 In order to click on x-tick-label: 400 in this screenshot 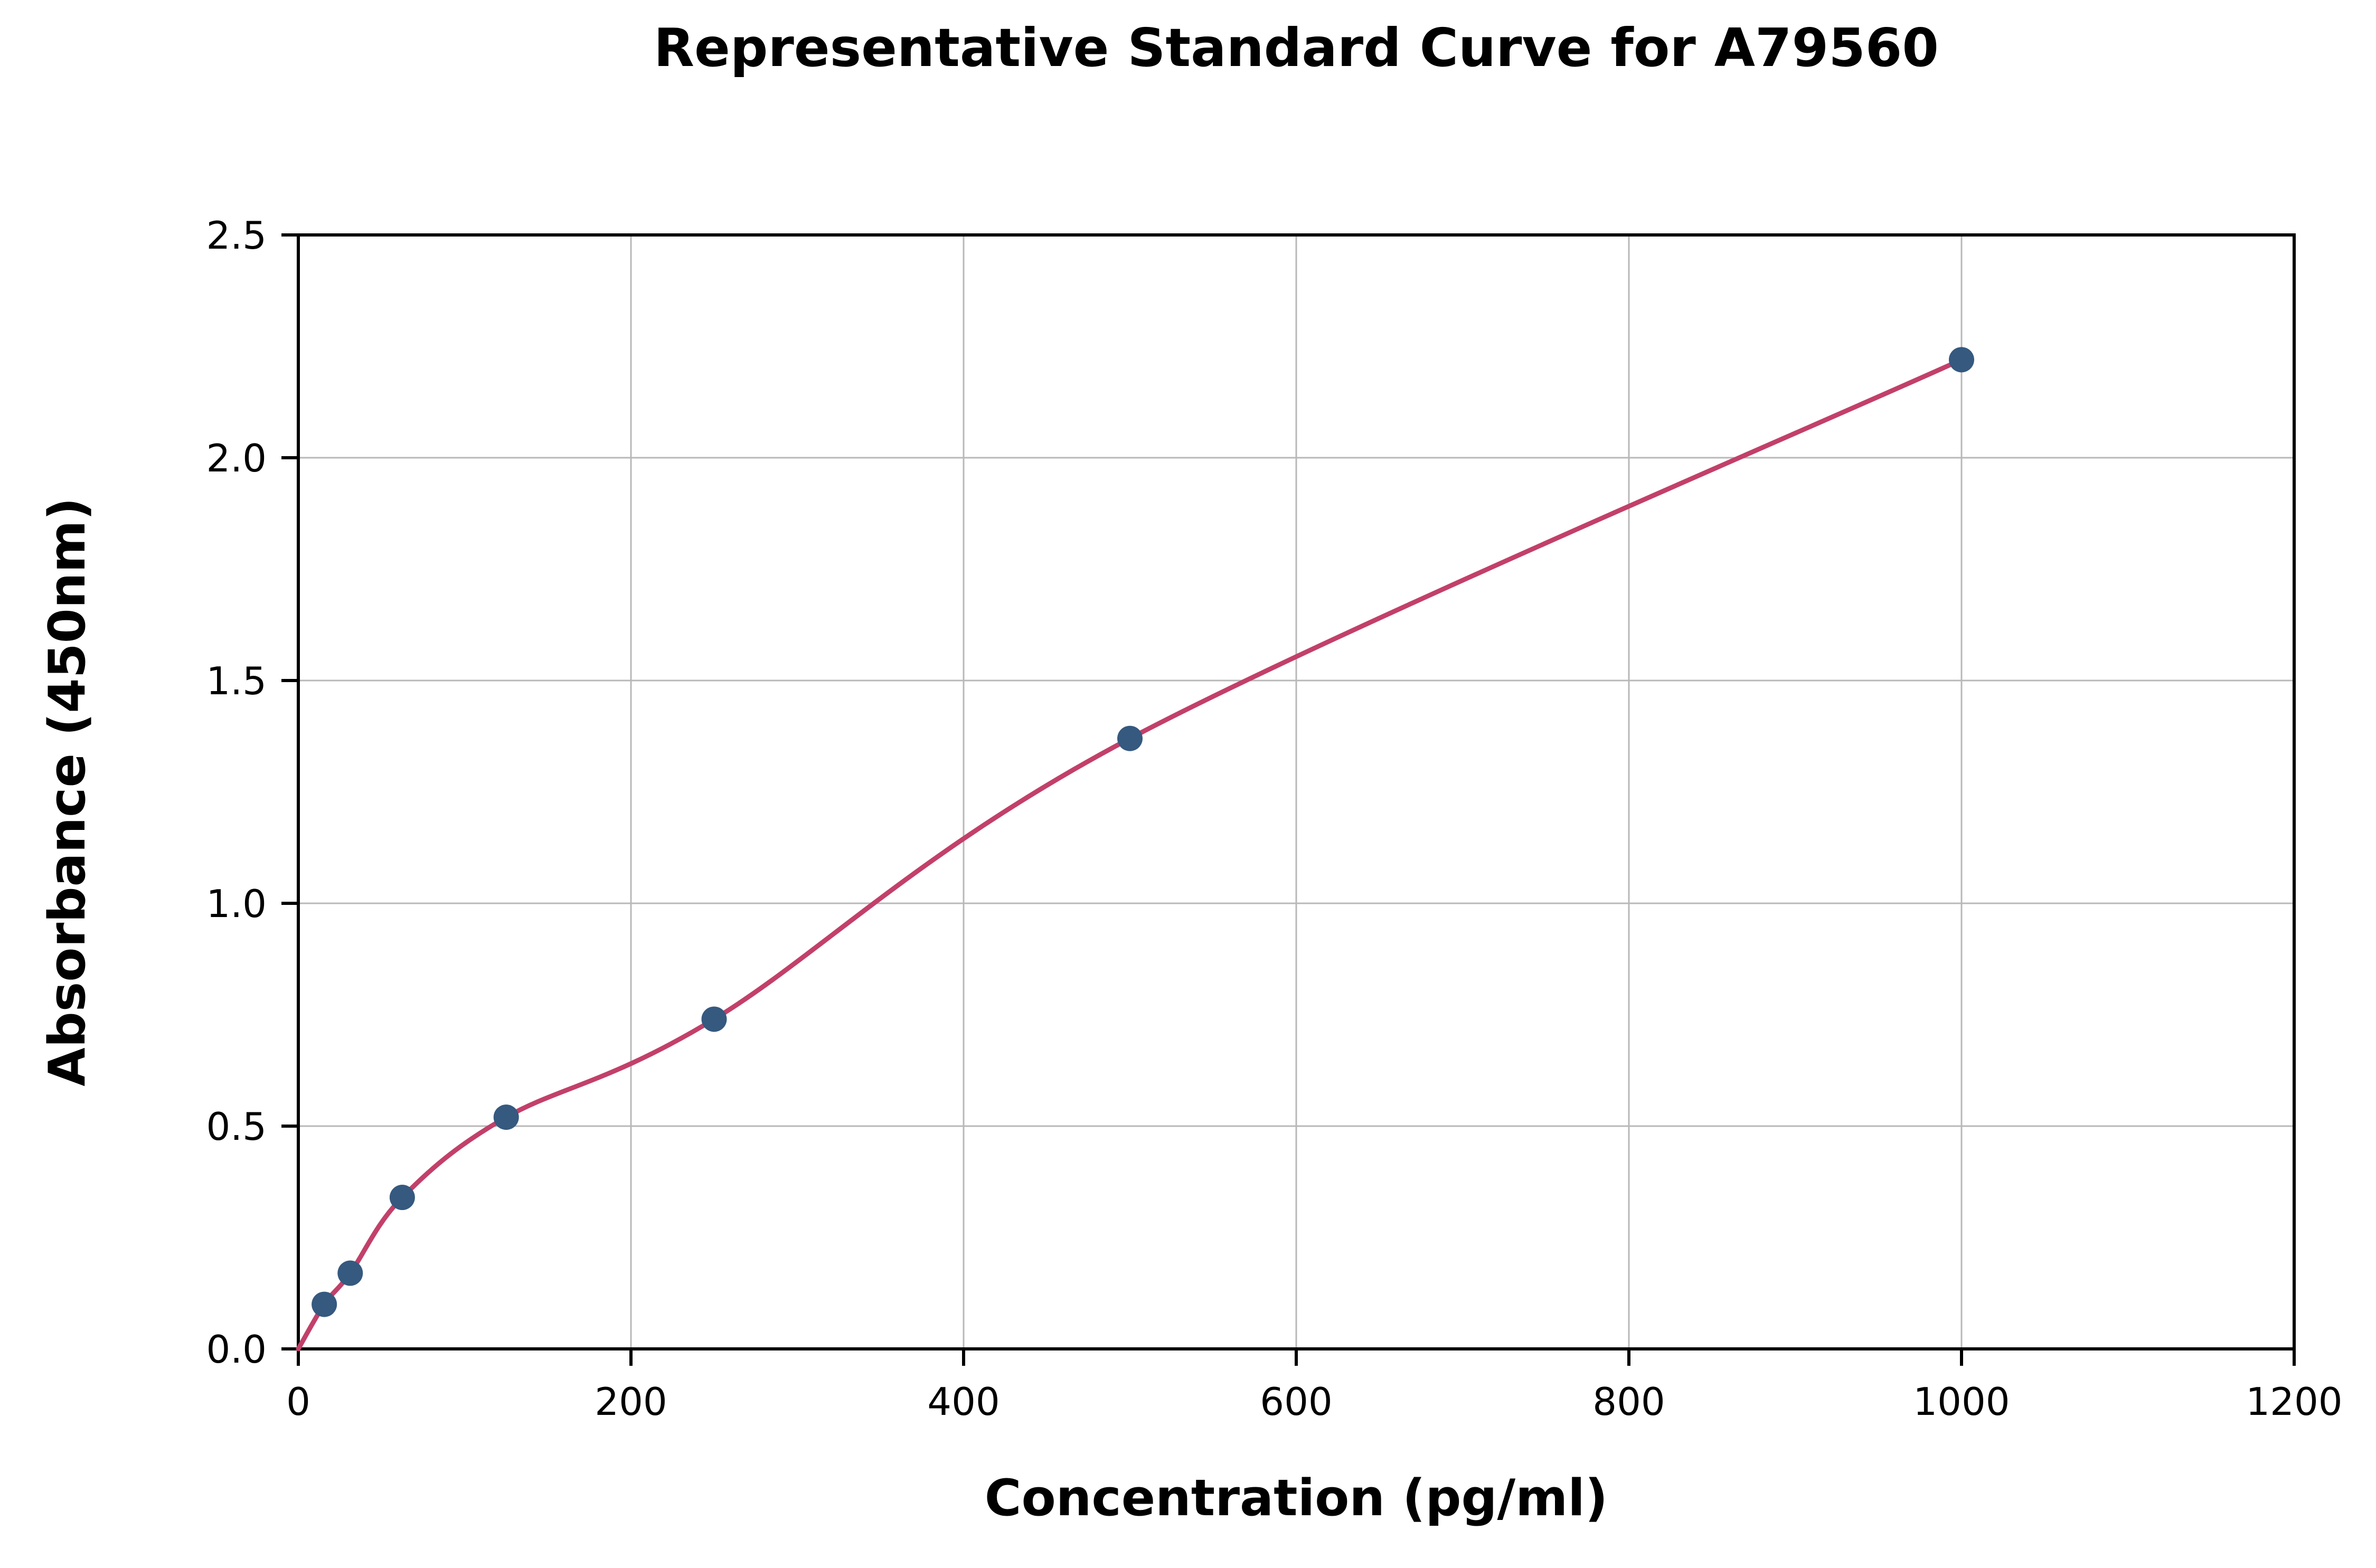, I will do `click(964, 1402)`.